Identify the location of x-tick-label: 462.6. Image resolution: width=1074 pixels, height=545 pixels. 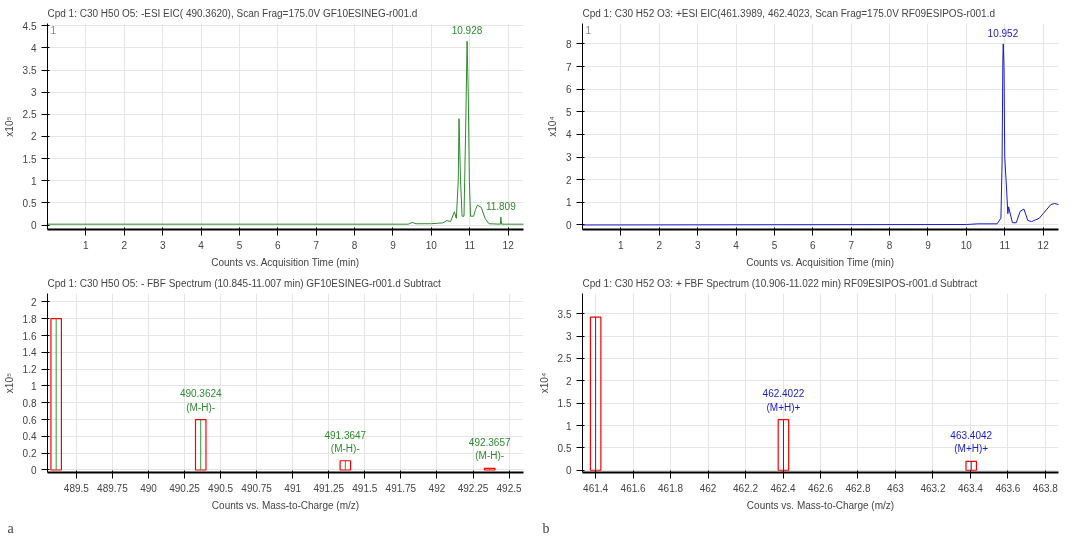
(820, 488).